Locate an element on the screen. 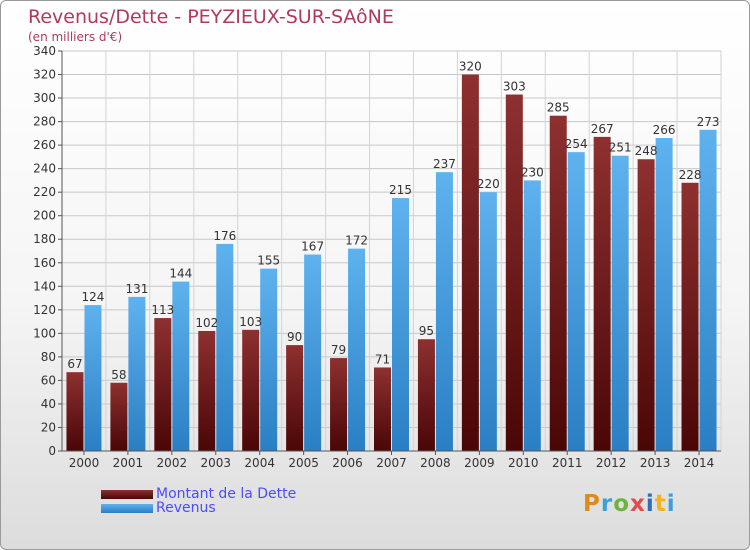 The image size is (750, 550). data-label-revenus: 266 is located at coordinates (664, 130).